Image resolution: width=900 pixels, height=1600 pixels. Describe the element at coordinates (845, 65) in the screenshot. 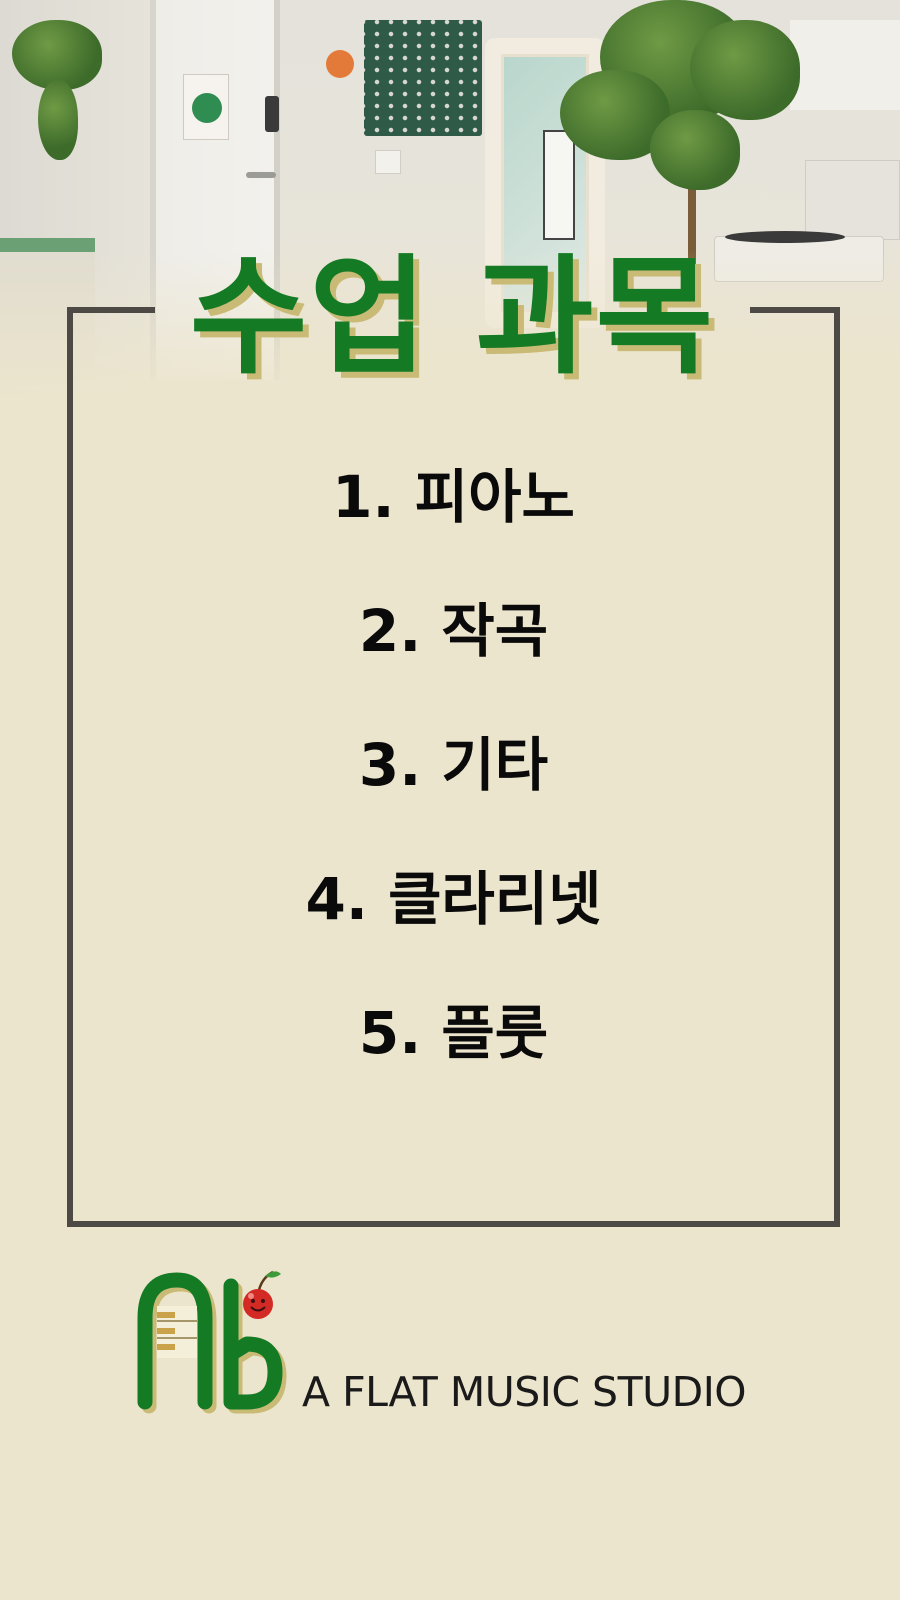

I see `wall-shelf` at that location.